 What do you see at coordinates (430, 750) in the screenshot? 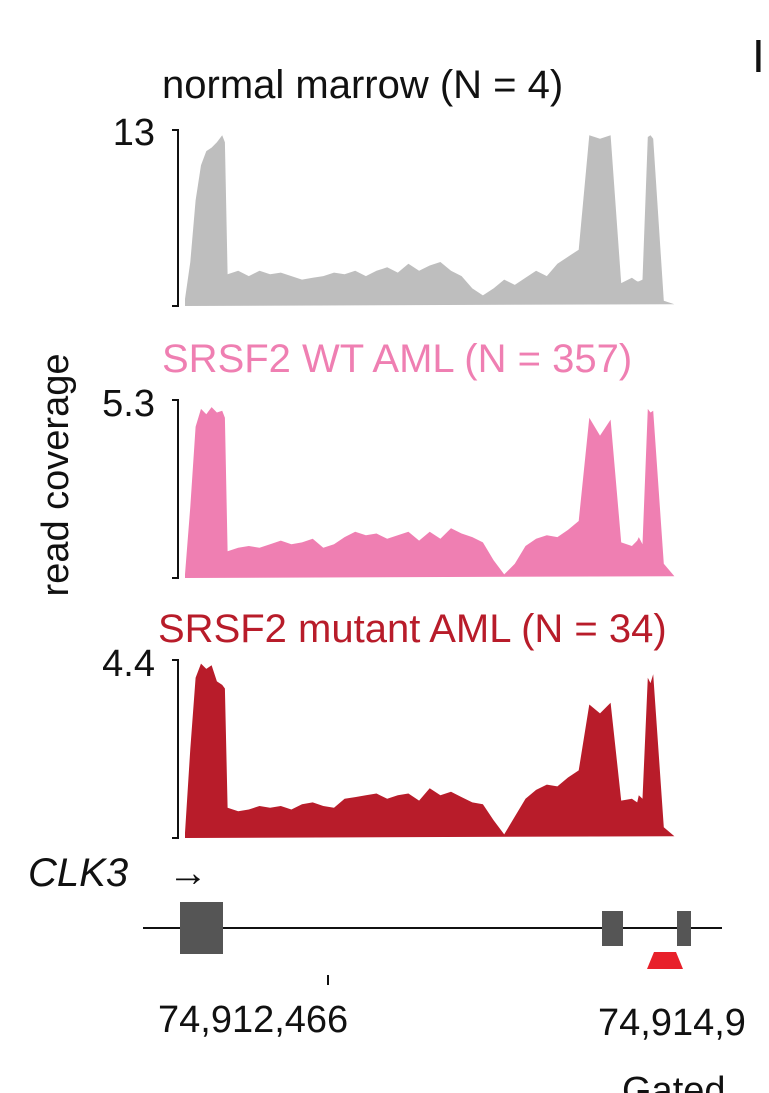
I see `coverage-area-srsf2-mutant` at bounding box center [430, 750].